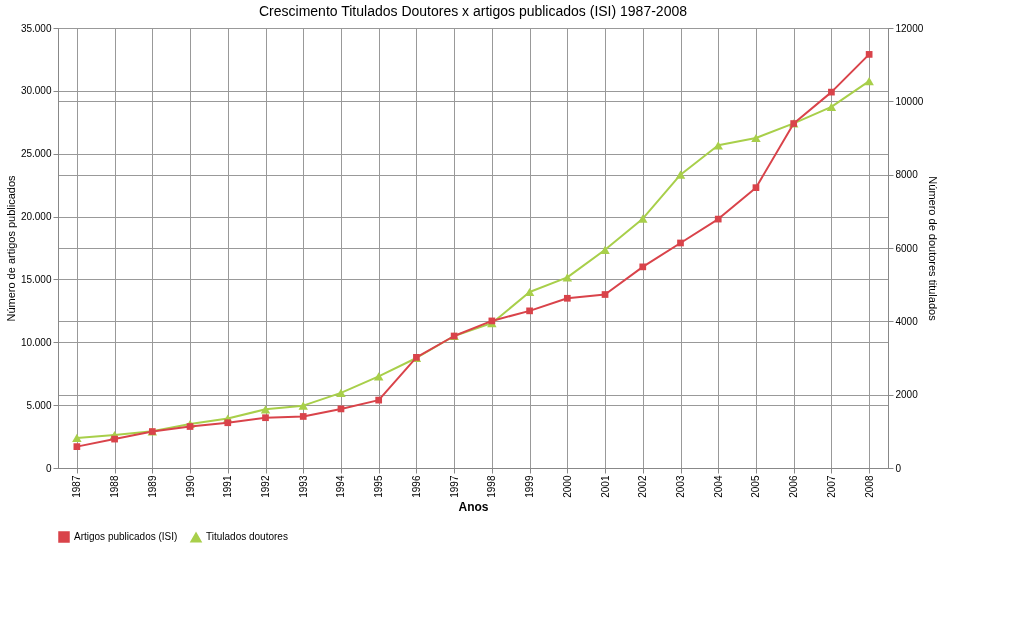 The width and height of the screenshot is (1033, 635). What do you see at coordinates (416, 486) in the screenshot?
I see `x-tick-label: 1996` at bounding box center [416, 486].